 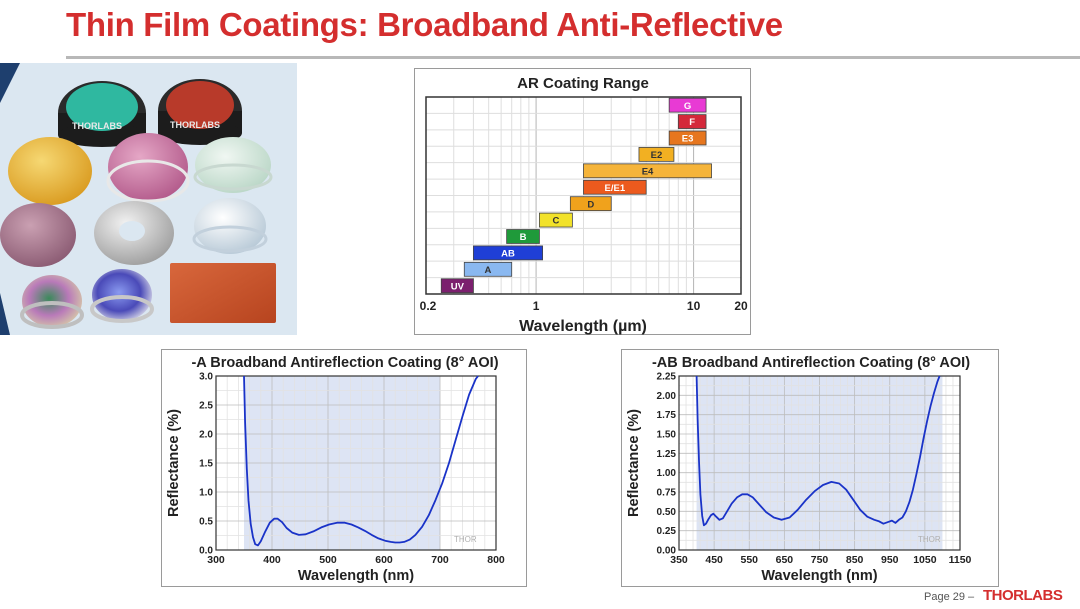 What do you see at coordinates (667, 454) in the screenshot?
I see `y-tick-label: 1.25` at bounding box center [667, 454].